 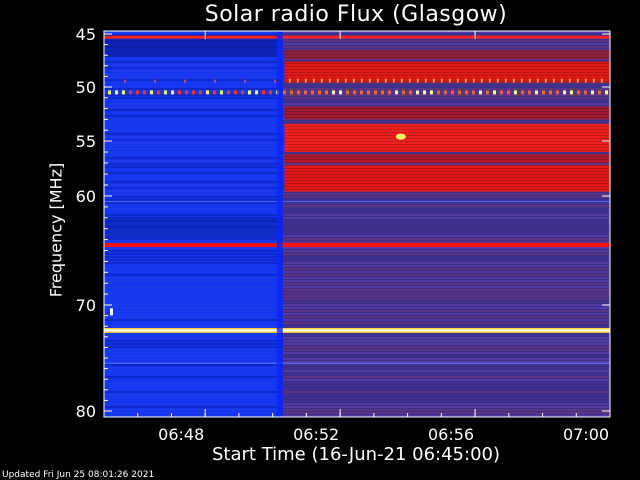 What do you see at coordinates (86, 305) in the screenshot?
I see `y-tick-label: 70` at bounding box center [86, 305].